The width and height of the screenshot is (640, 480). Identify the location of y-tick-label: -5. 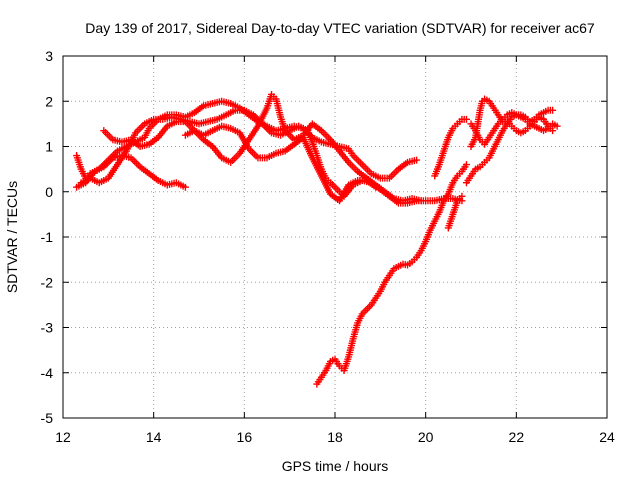
(47, 418).